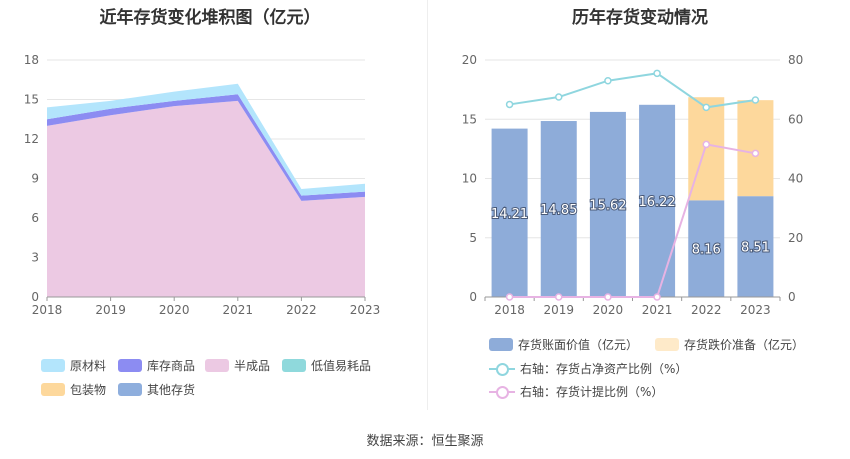  What do you see at coordinates (632, 220) in the screenshot?
I see `line-provision_line` at bounding box center [632, 220].